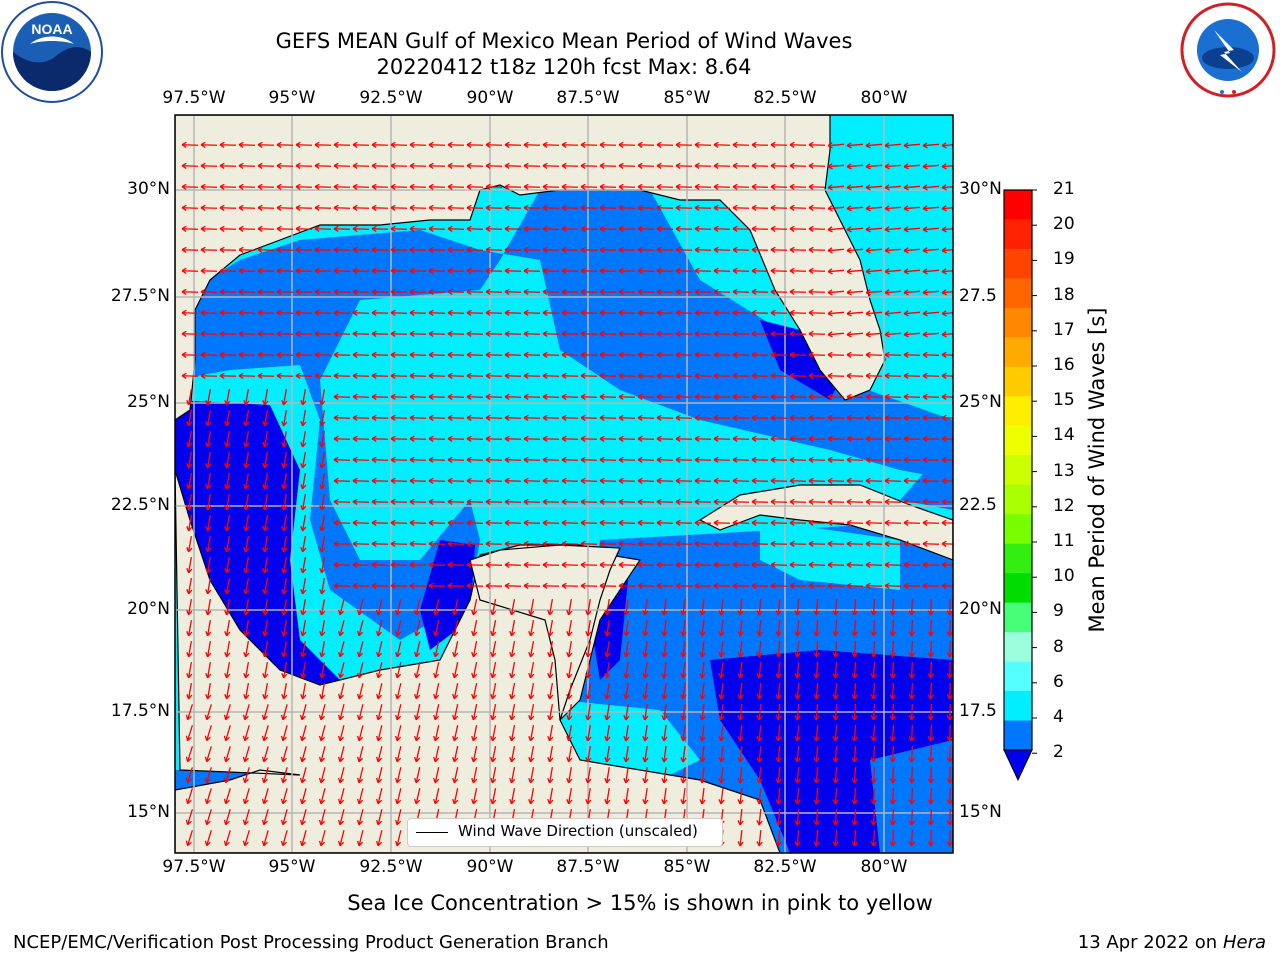 The image size is (1280, 960). I want to click on colorbar-segment, so click(1018, 293).